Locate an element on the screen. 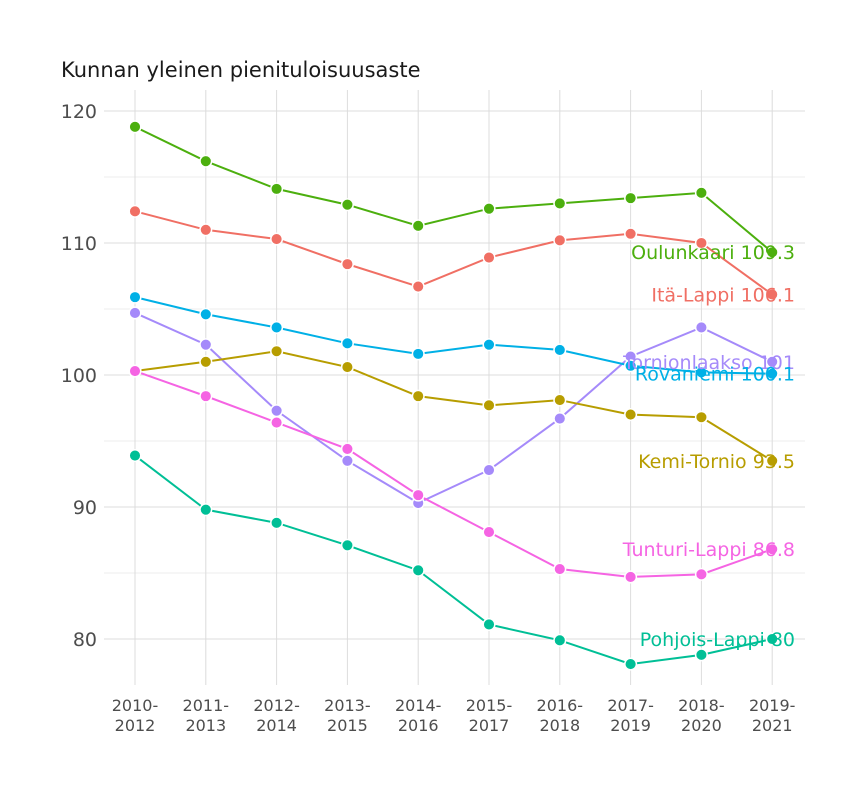 This screenshot has width=864, height=792. chart-title: Kunnan yleinen pienituloisuusaste is located at coordinates (241, 70).